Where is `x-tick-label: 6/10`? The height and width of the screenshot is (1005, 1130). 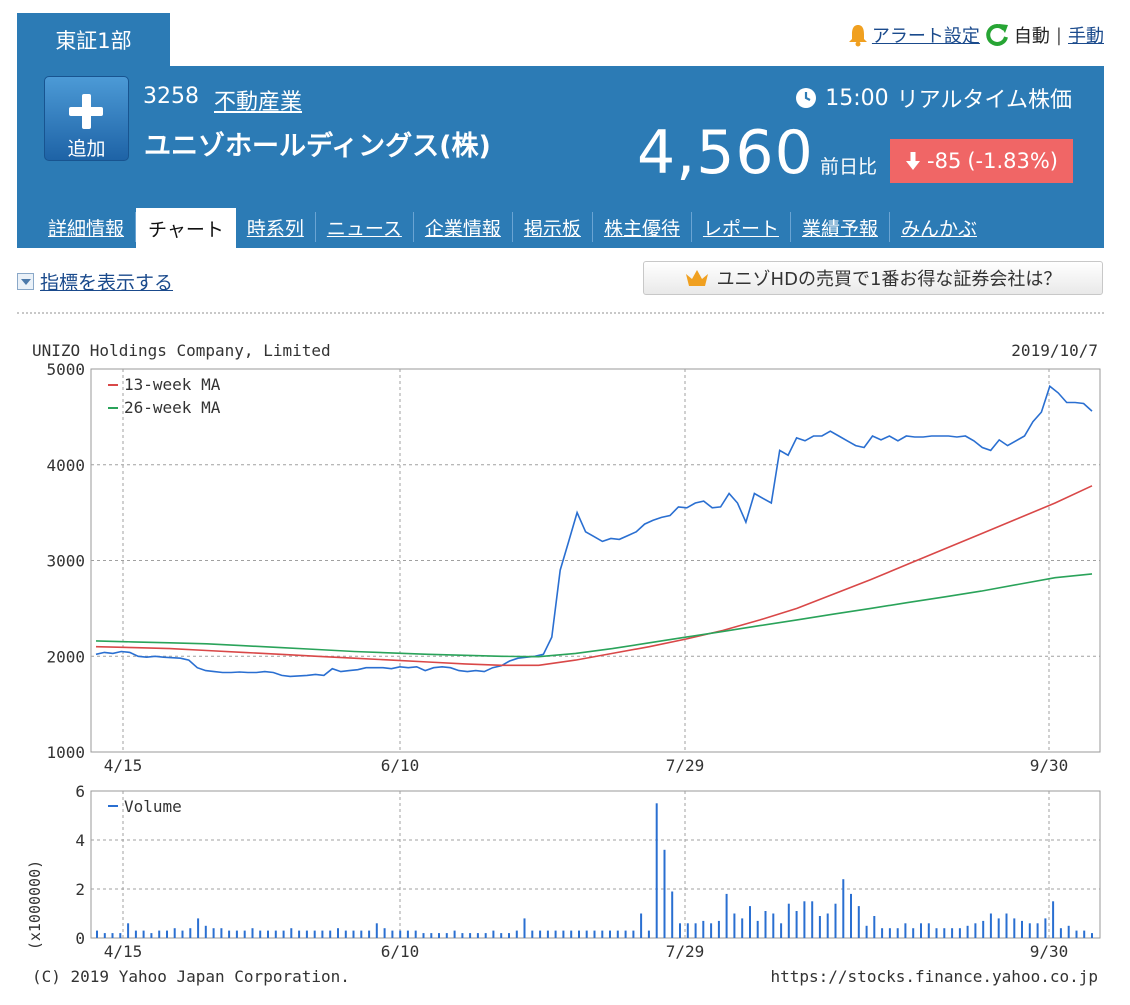
x-tick-label: 6/10 is located at coordinates (400, 765).